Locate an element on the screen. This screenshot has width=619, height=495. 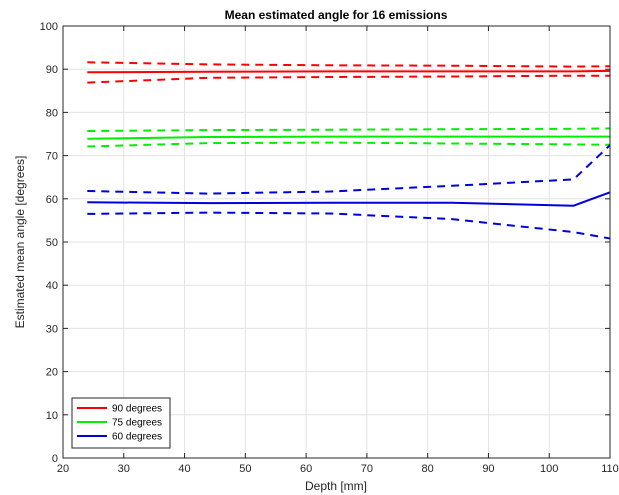
x-tick-label: 70 is located at coordinates (367, 469).